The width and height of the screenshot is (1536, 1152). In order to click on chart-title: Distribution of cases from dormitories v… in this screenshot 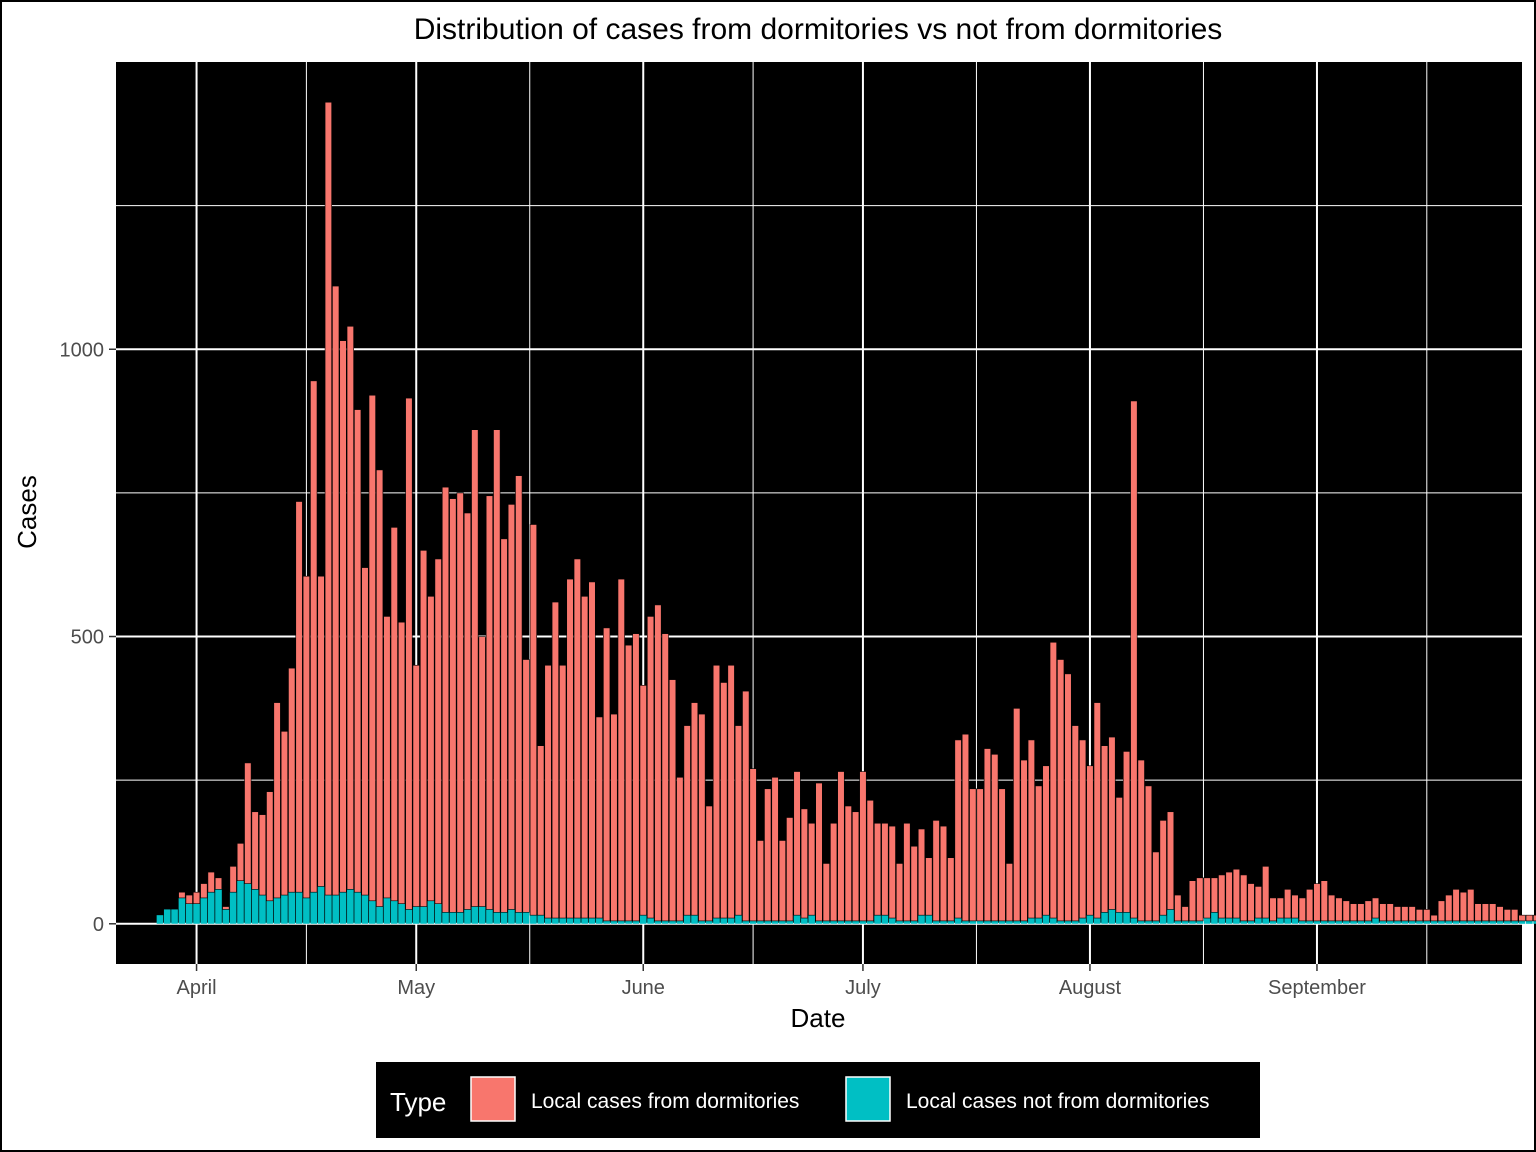, I will do `click(818, 29)`.